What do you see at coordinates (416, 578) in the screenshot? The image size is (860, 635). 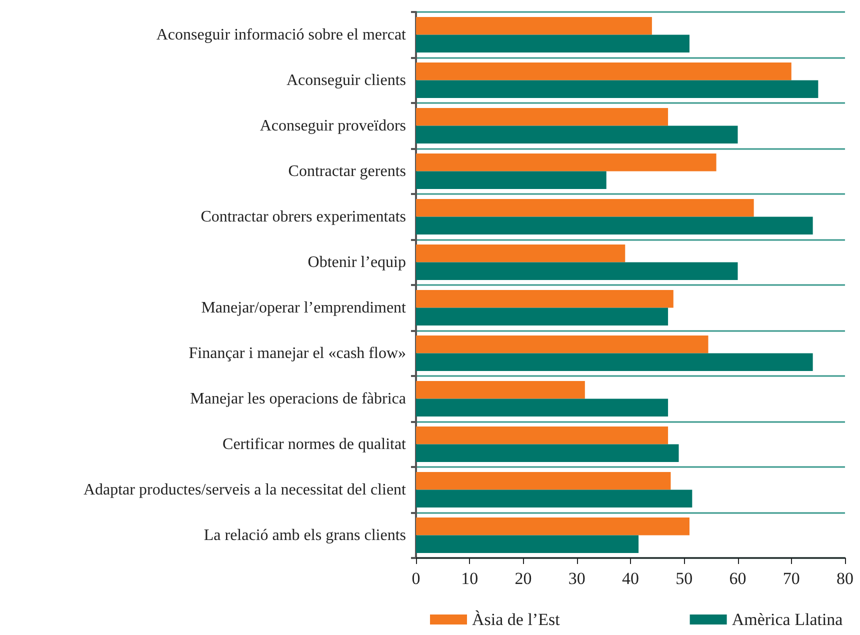 I see `x-tick-label: 0` at bounding box center [416, 578].